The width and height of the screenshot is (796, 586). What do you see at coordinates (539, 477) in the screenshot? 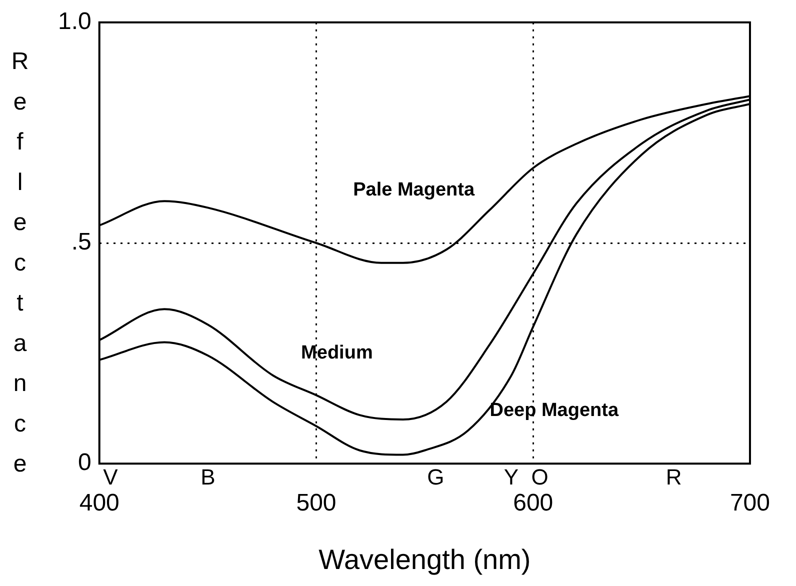
I see `text: O` at bounding box center [539, 477].